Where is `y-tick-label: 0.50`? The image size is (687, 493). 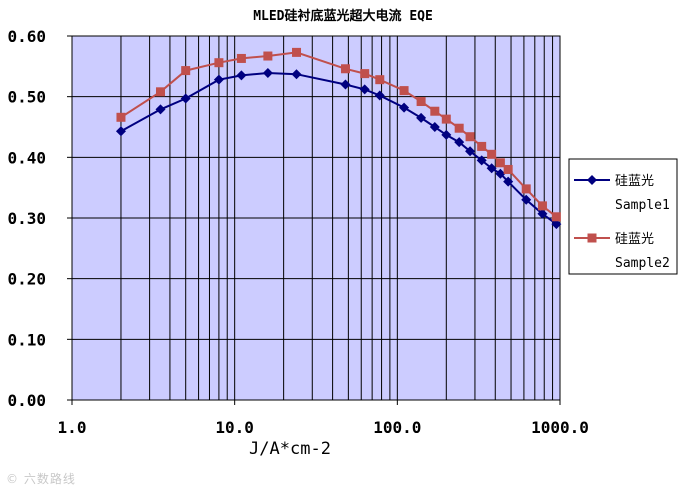
y-tick-label: 0.50 is located at coordinates (26, 97).